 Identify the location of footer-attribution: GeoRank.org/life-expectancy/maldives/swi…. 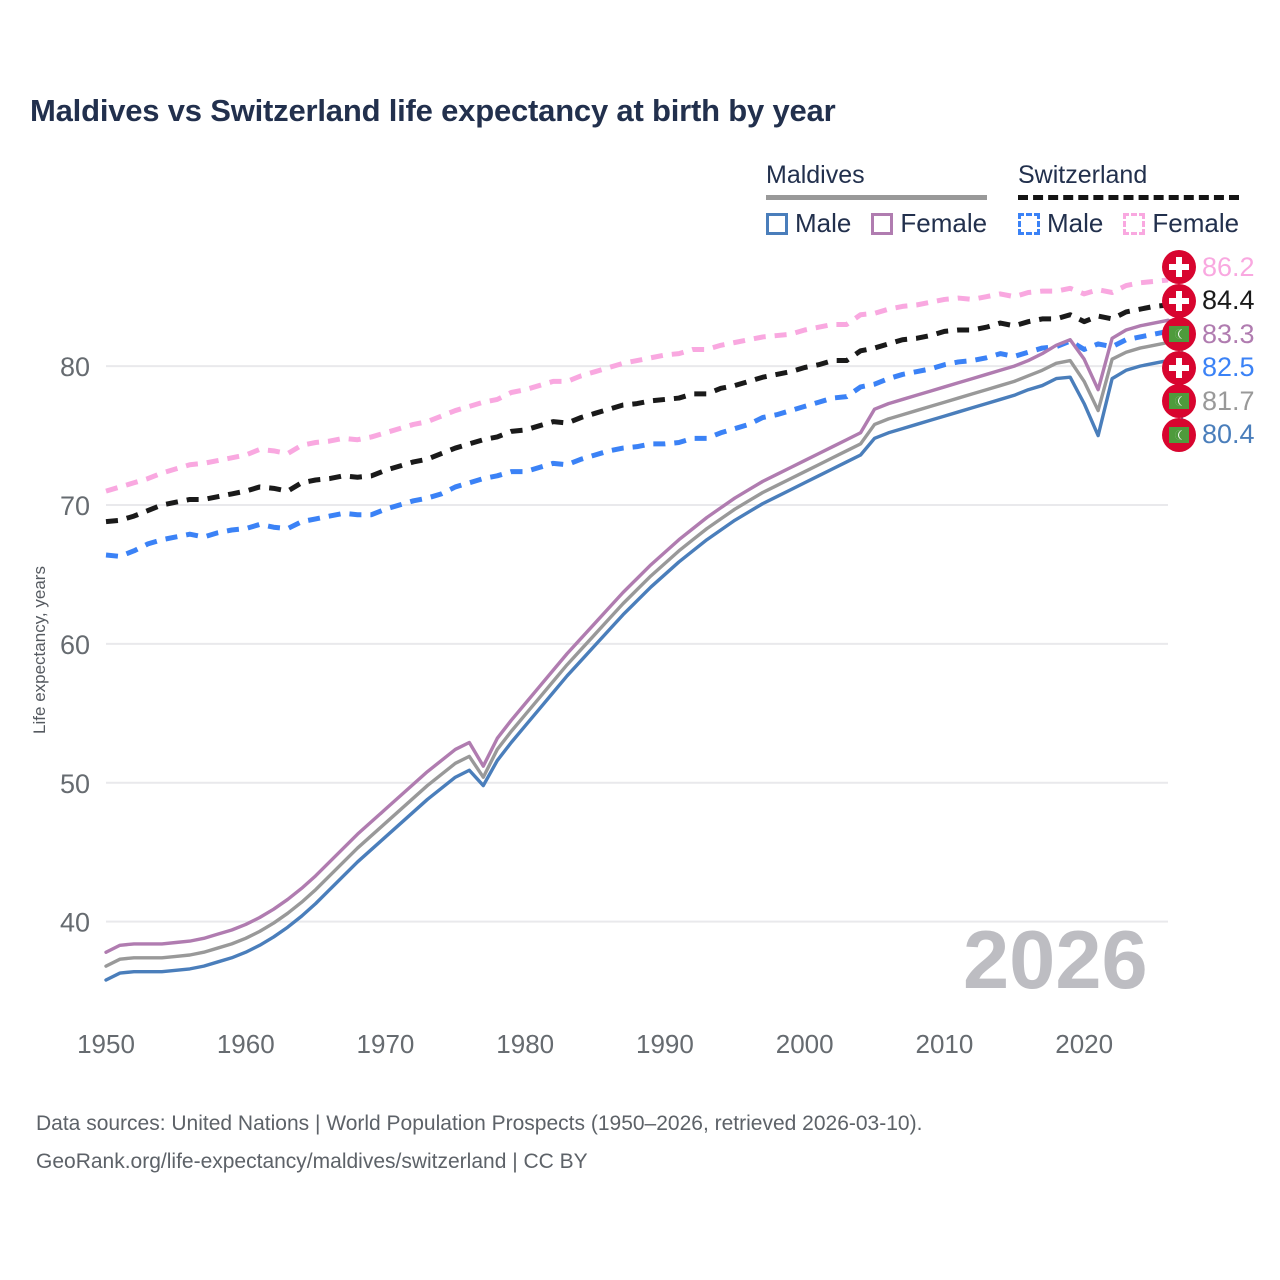
(312, 1161).